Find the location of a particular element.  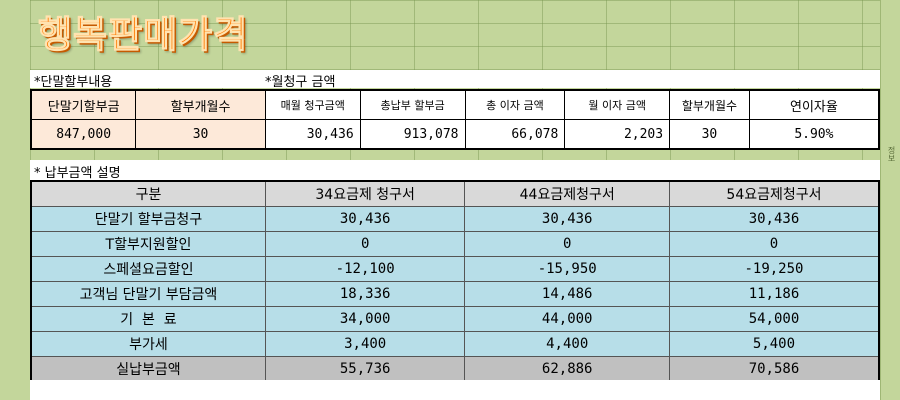

detail-row: 스페셜요금할인 -12,100 -15,950 -19,250 is located at coordinates (455, 269).